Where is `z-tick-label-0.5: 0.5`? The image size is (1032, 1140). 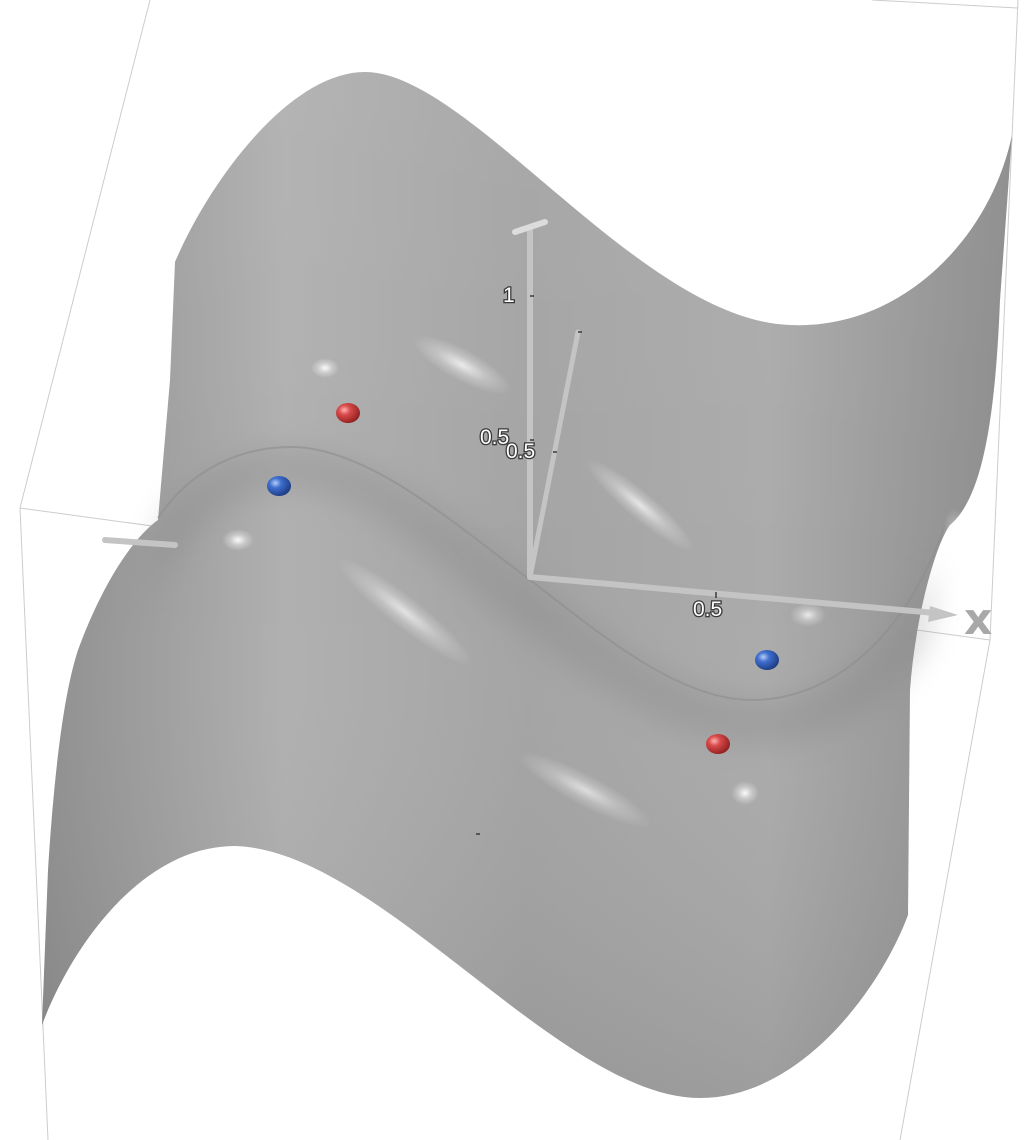
z-tick-label-0.5: 0.5 is located at coordinates (494, 437).